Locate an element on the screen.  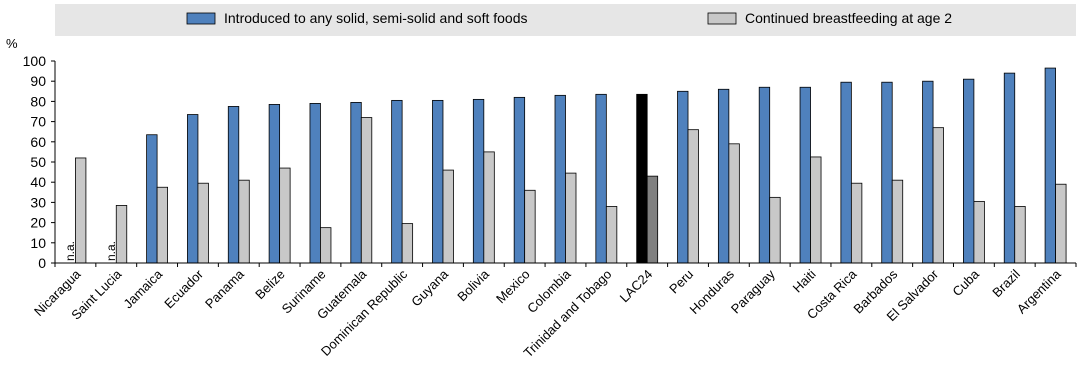
legend-box is located at coordinates (565, 20).